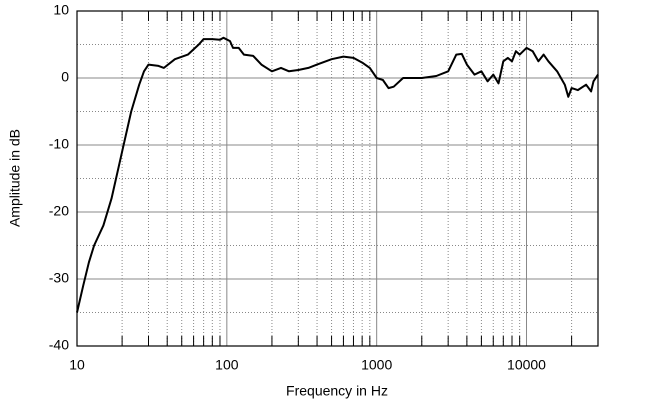 Image resolution: width=651 pixels, height=409 pixels. Describe the element at coordinates (59, 278) in the screenshot. I see `y-tick-label: -30` at that location.